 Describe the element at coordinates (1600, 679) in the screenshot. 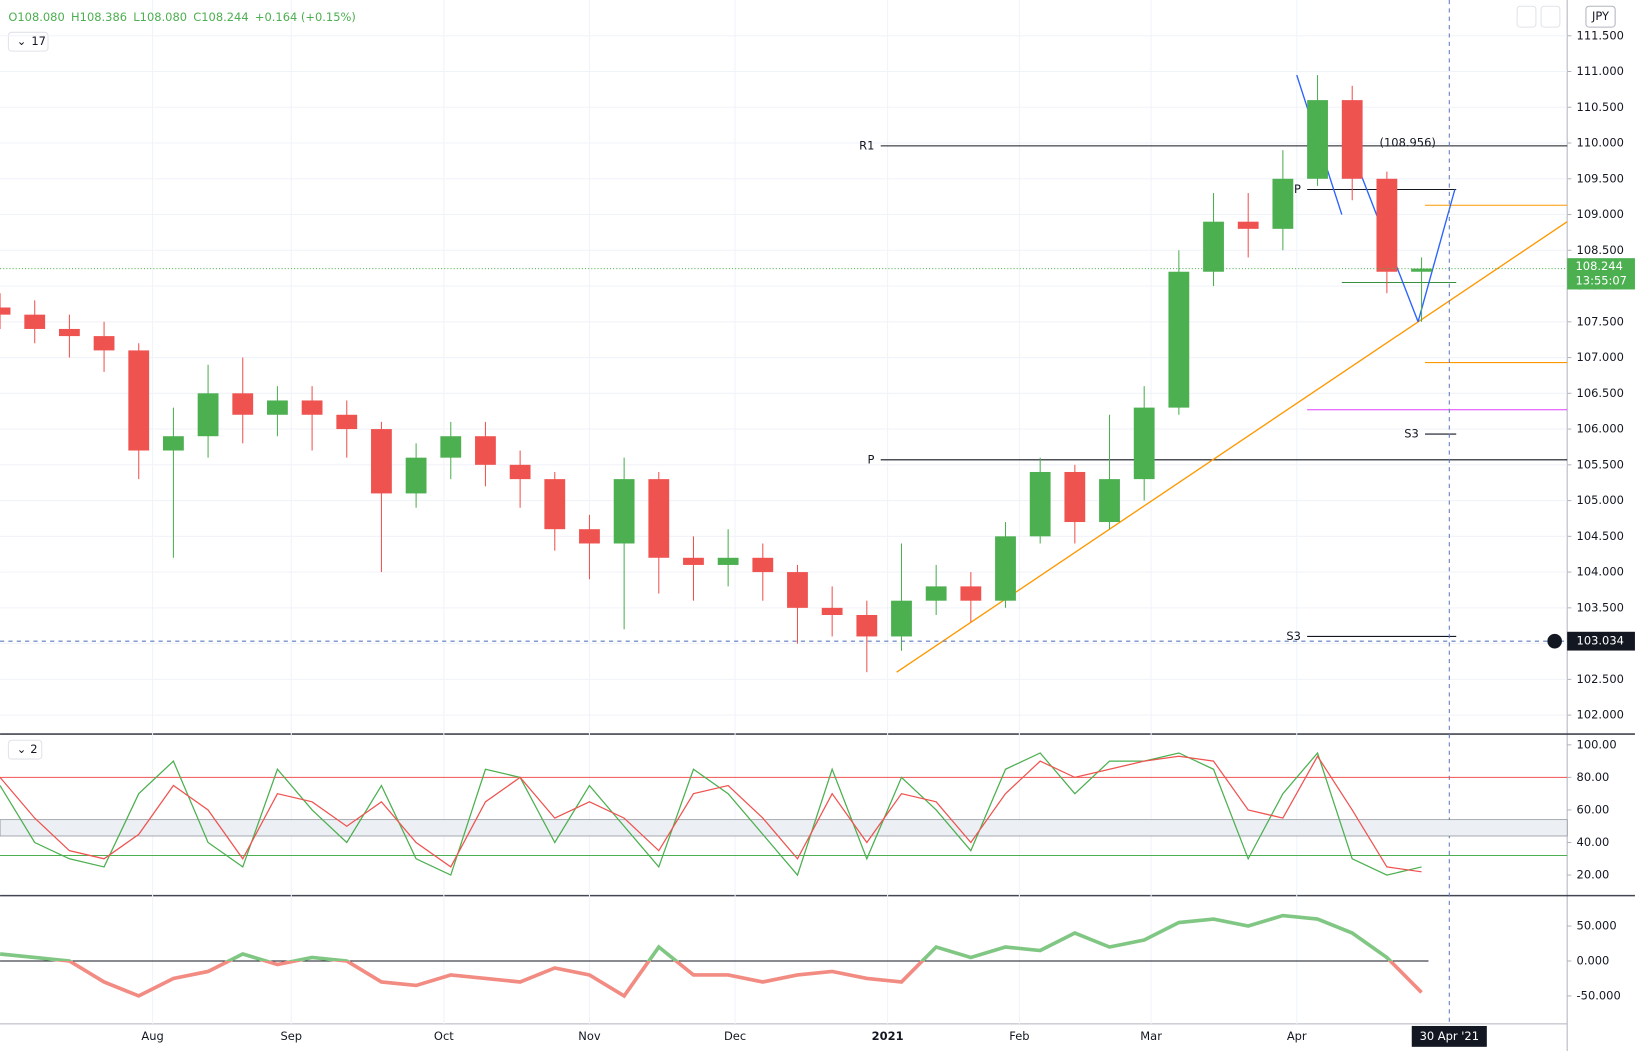

I see `y-tick-label: 102.500` at that location.